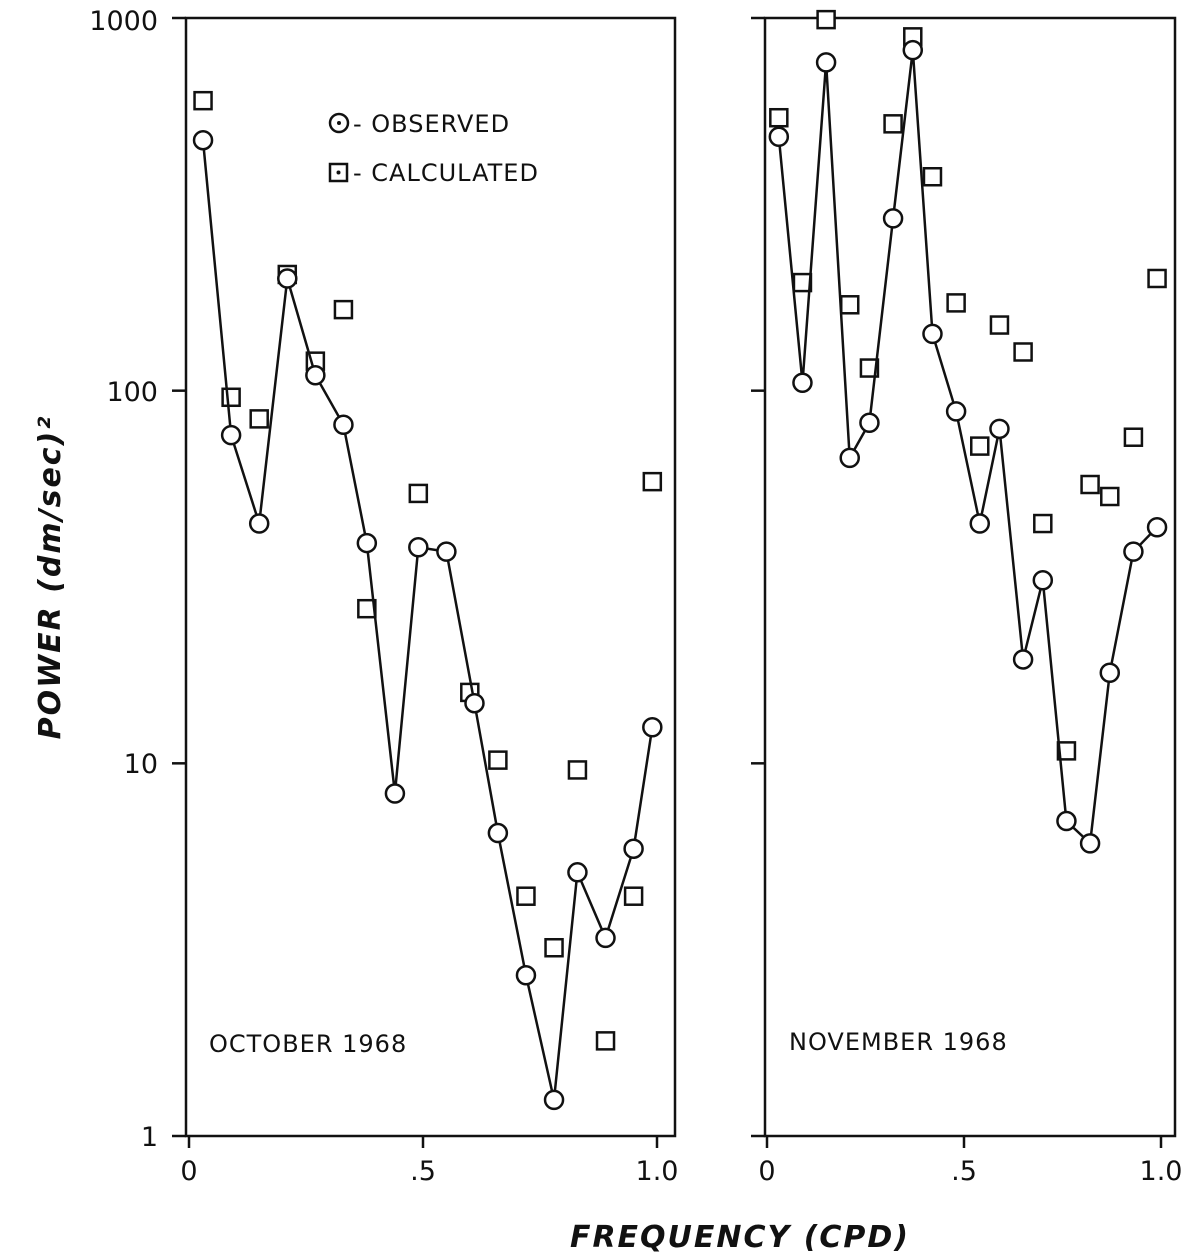  I want to click on panel-label-october: OCTOBER 1968, so click(308, 1044).